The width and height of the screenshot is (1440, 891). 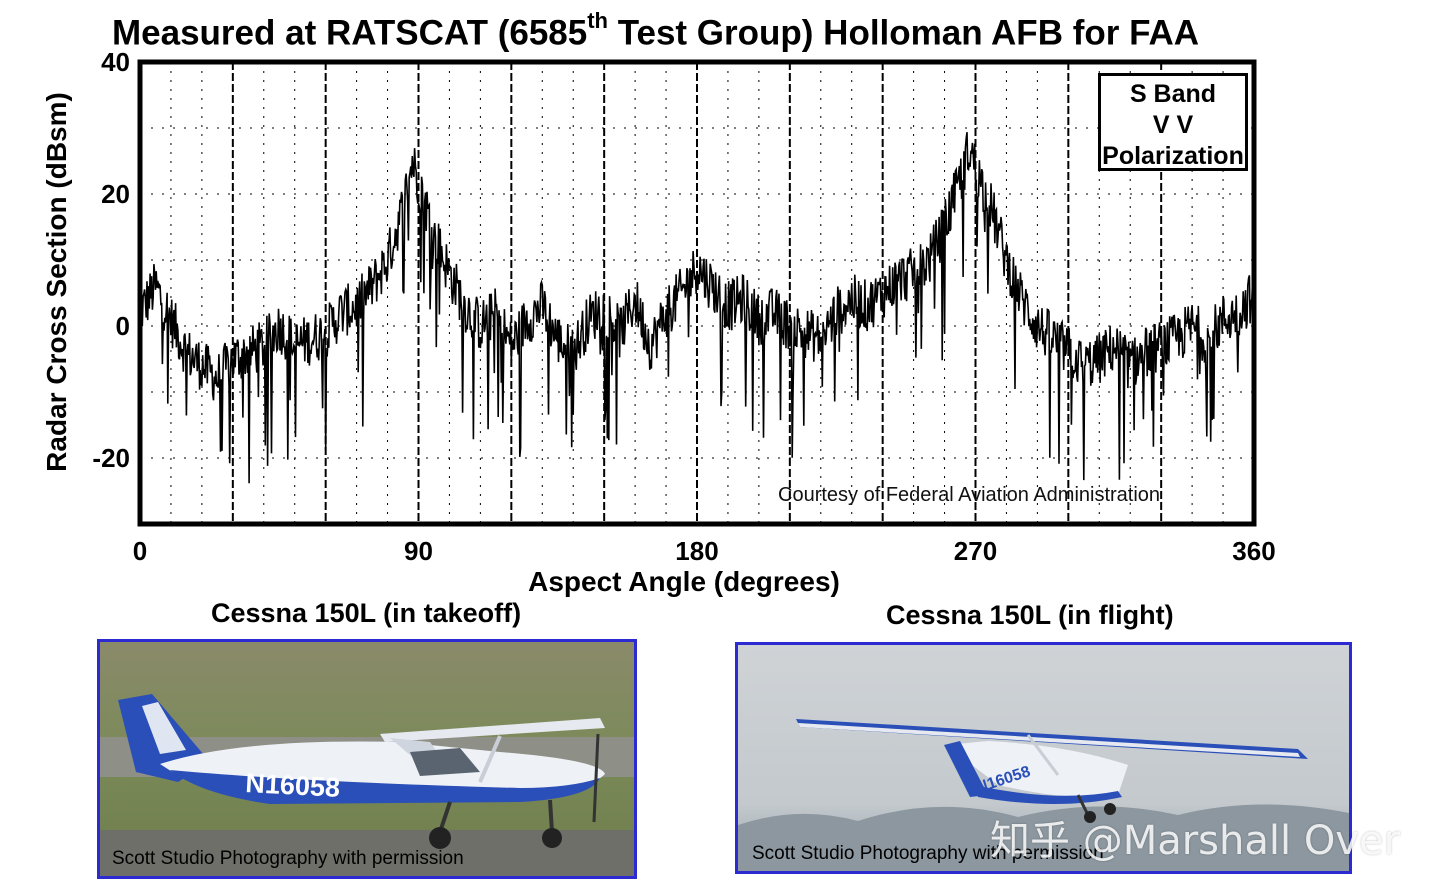 I want to click on legend-line-polarization: Polarization, so click(x=1173, y=156).